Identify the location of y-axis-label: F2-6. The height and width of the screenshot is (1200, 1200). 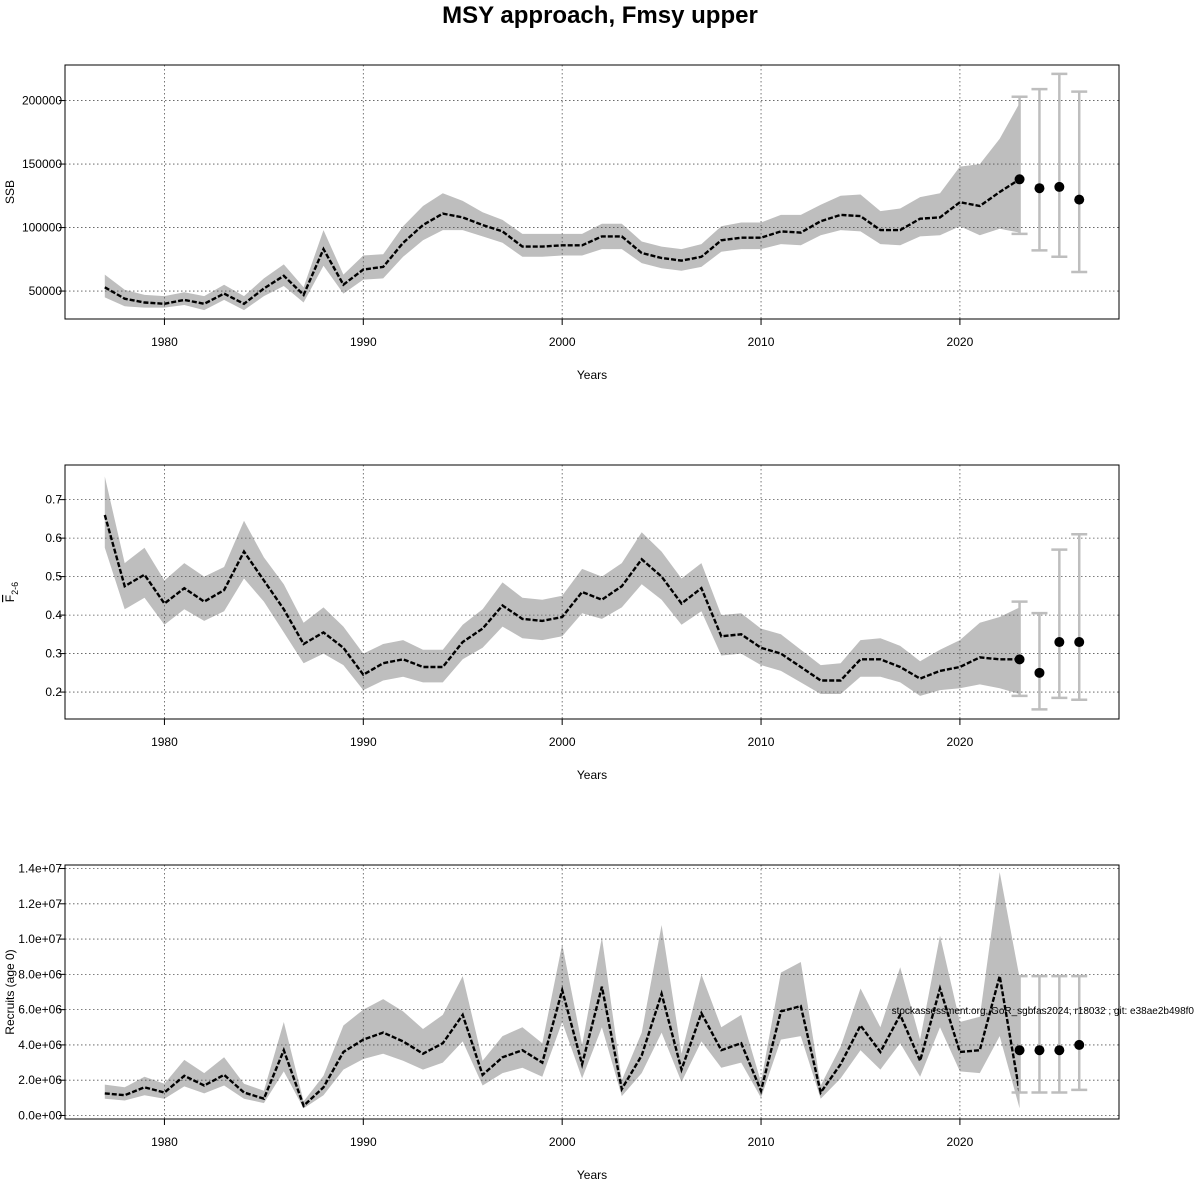
(11, 592).